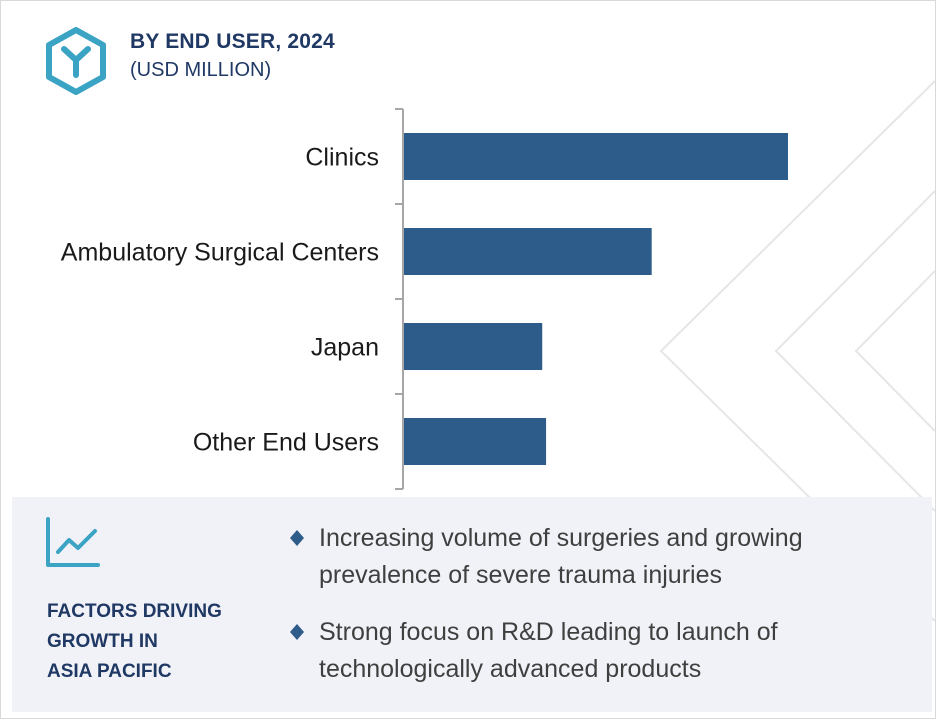 This screenshot has height=719, width=936. I want to click on category-label: Japan, so click(345, 348).